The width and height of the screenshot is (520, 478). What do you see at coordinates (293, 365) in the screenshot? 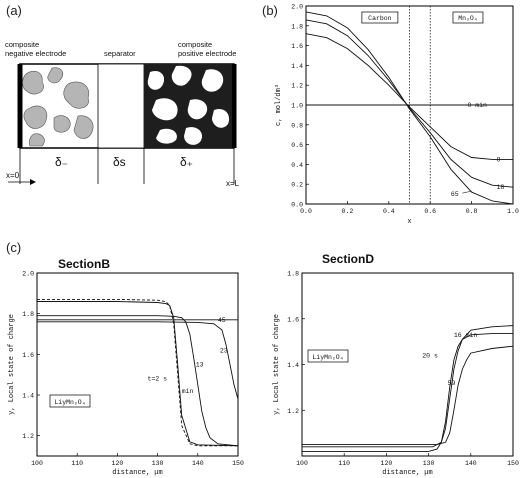
I see `c2-ytick-label-1: 1.4` at bounding box center [293, 365].